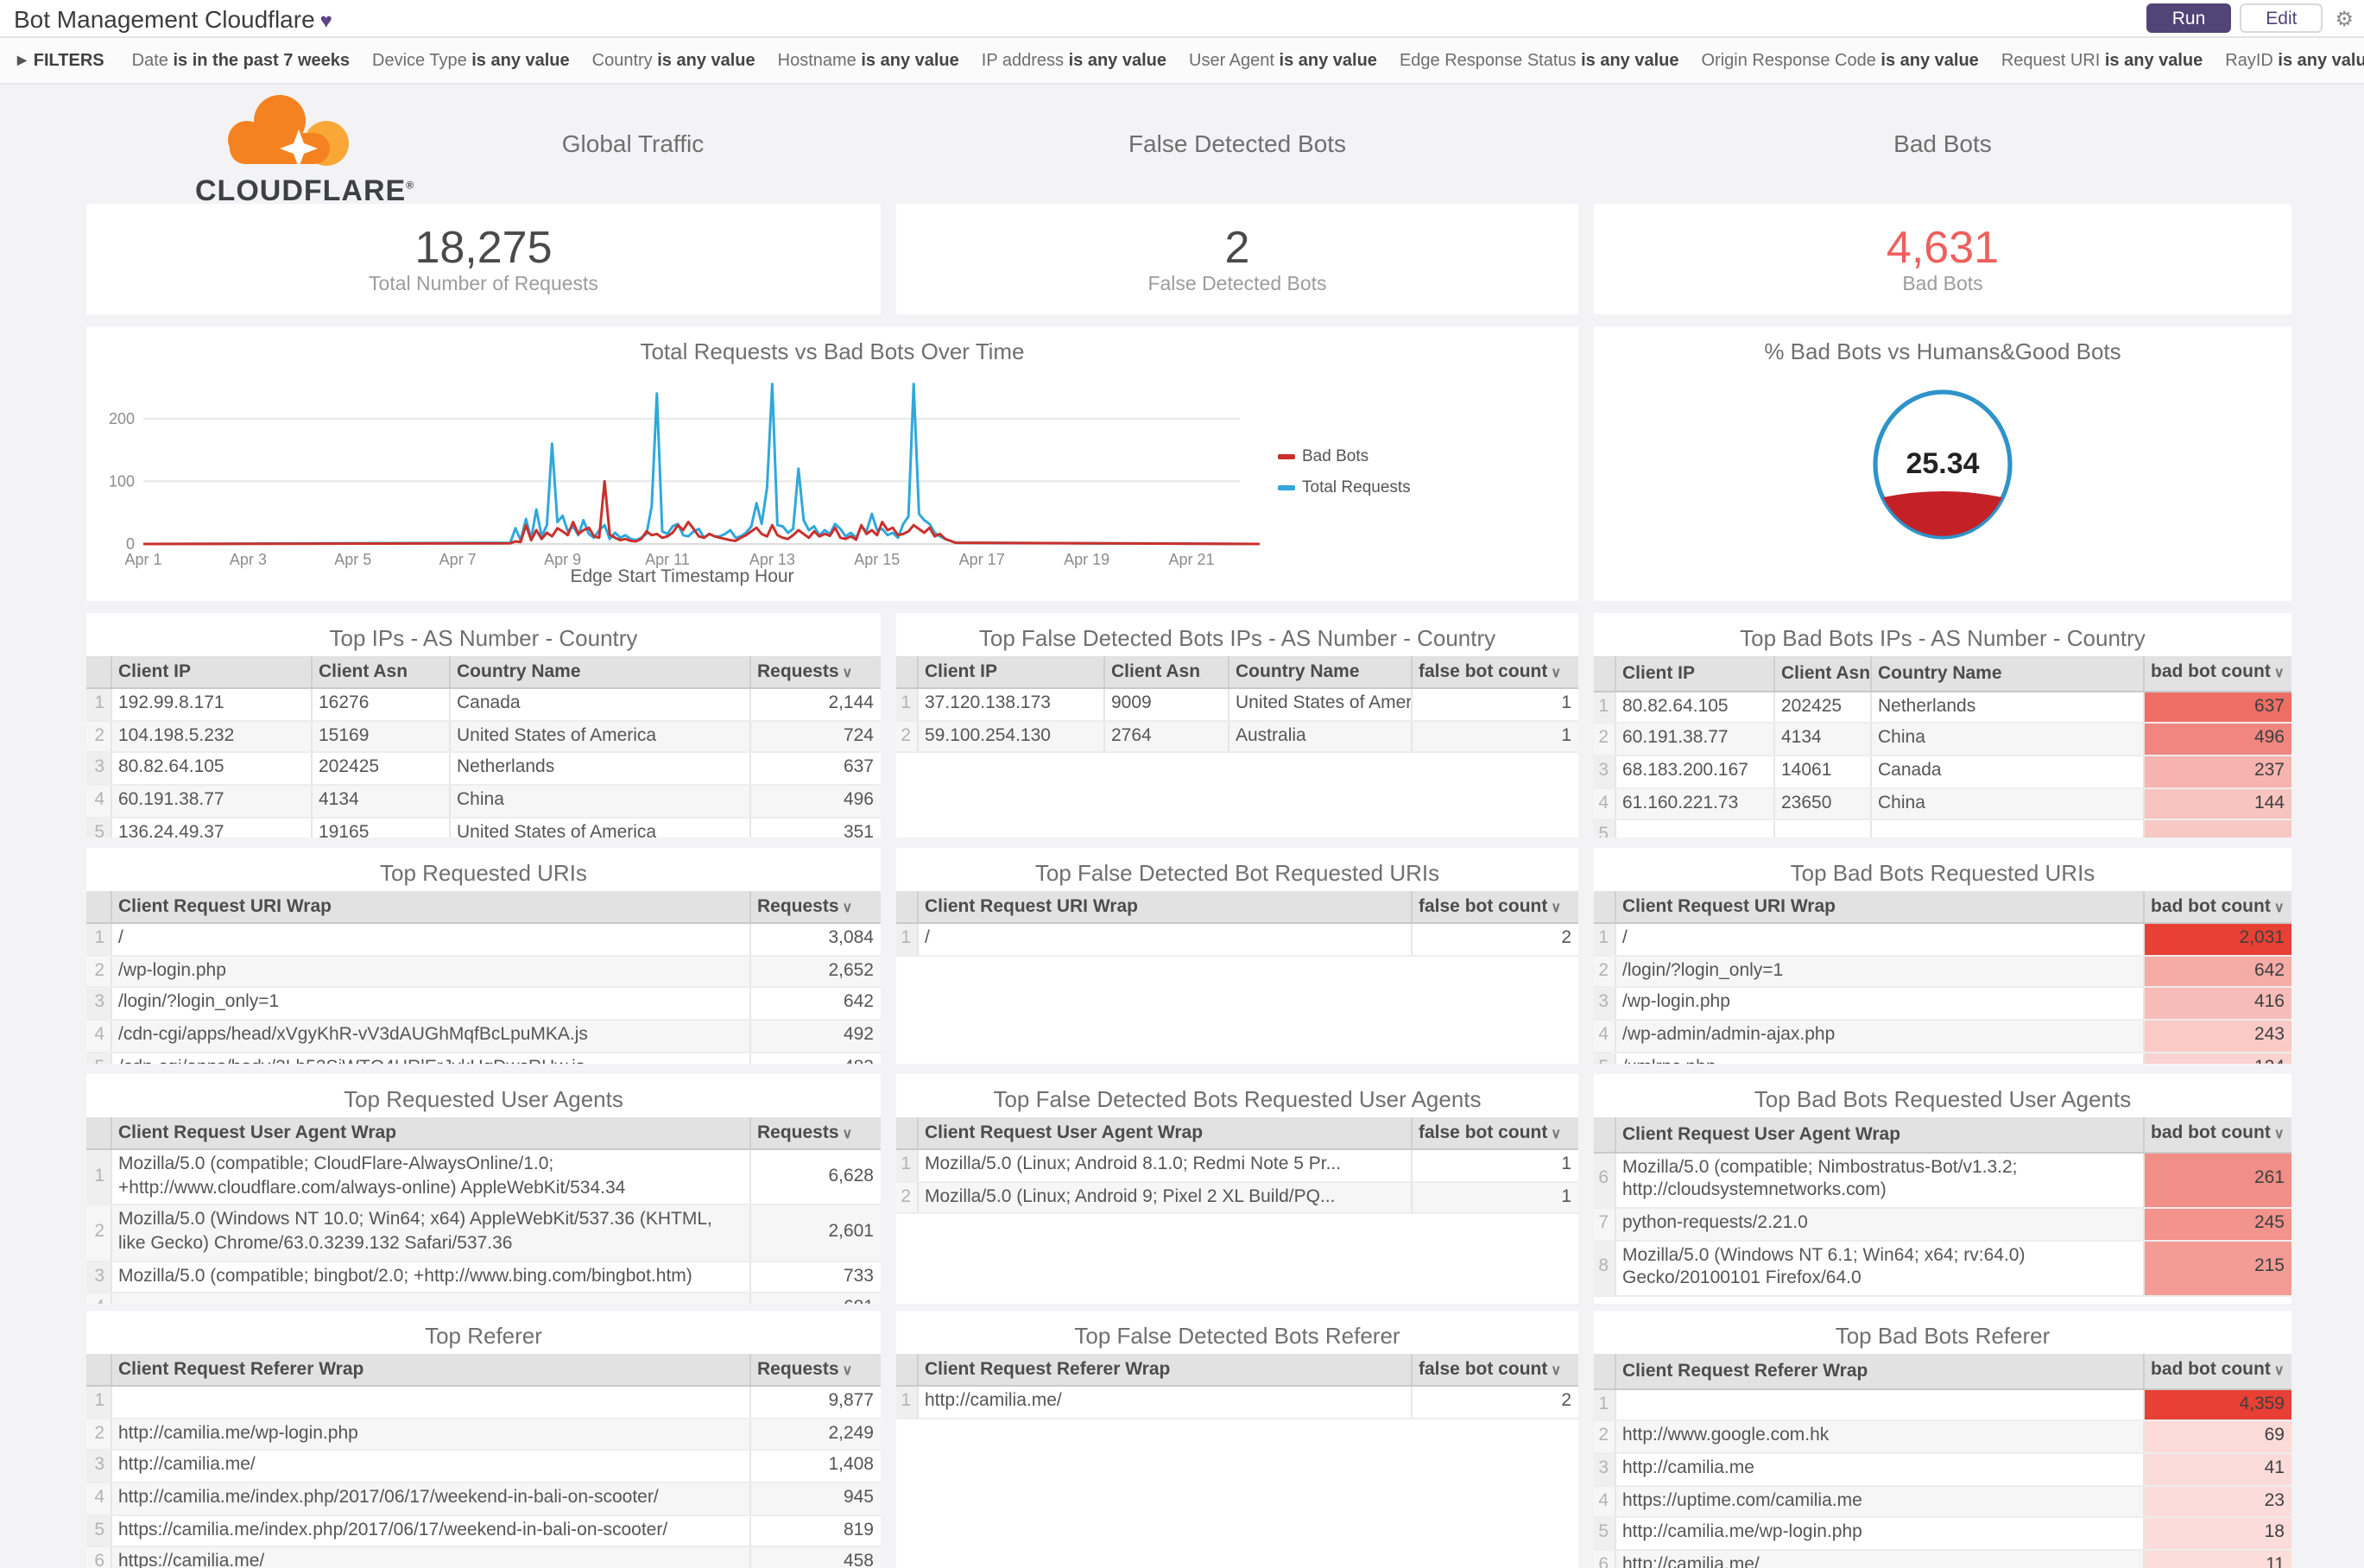  Describe the element at coordinates (98, 1178) in the screenshot. I see `row-number: 1` at that location.